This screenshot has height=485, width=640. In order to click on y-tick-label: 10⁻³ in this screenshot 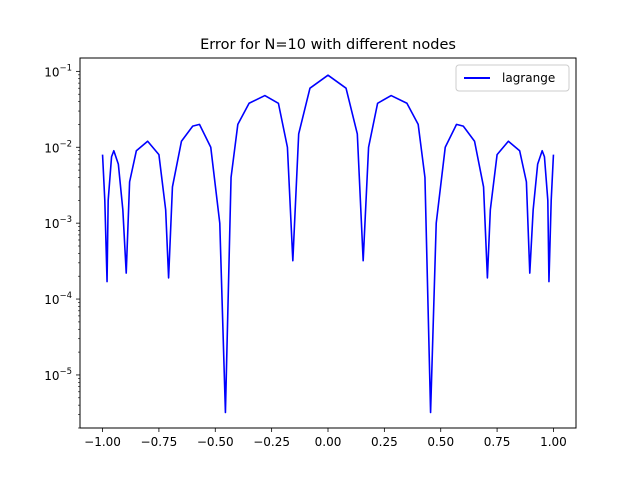, I will do `click(58, 223)`.